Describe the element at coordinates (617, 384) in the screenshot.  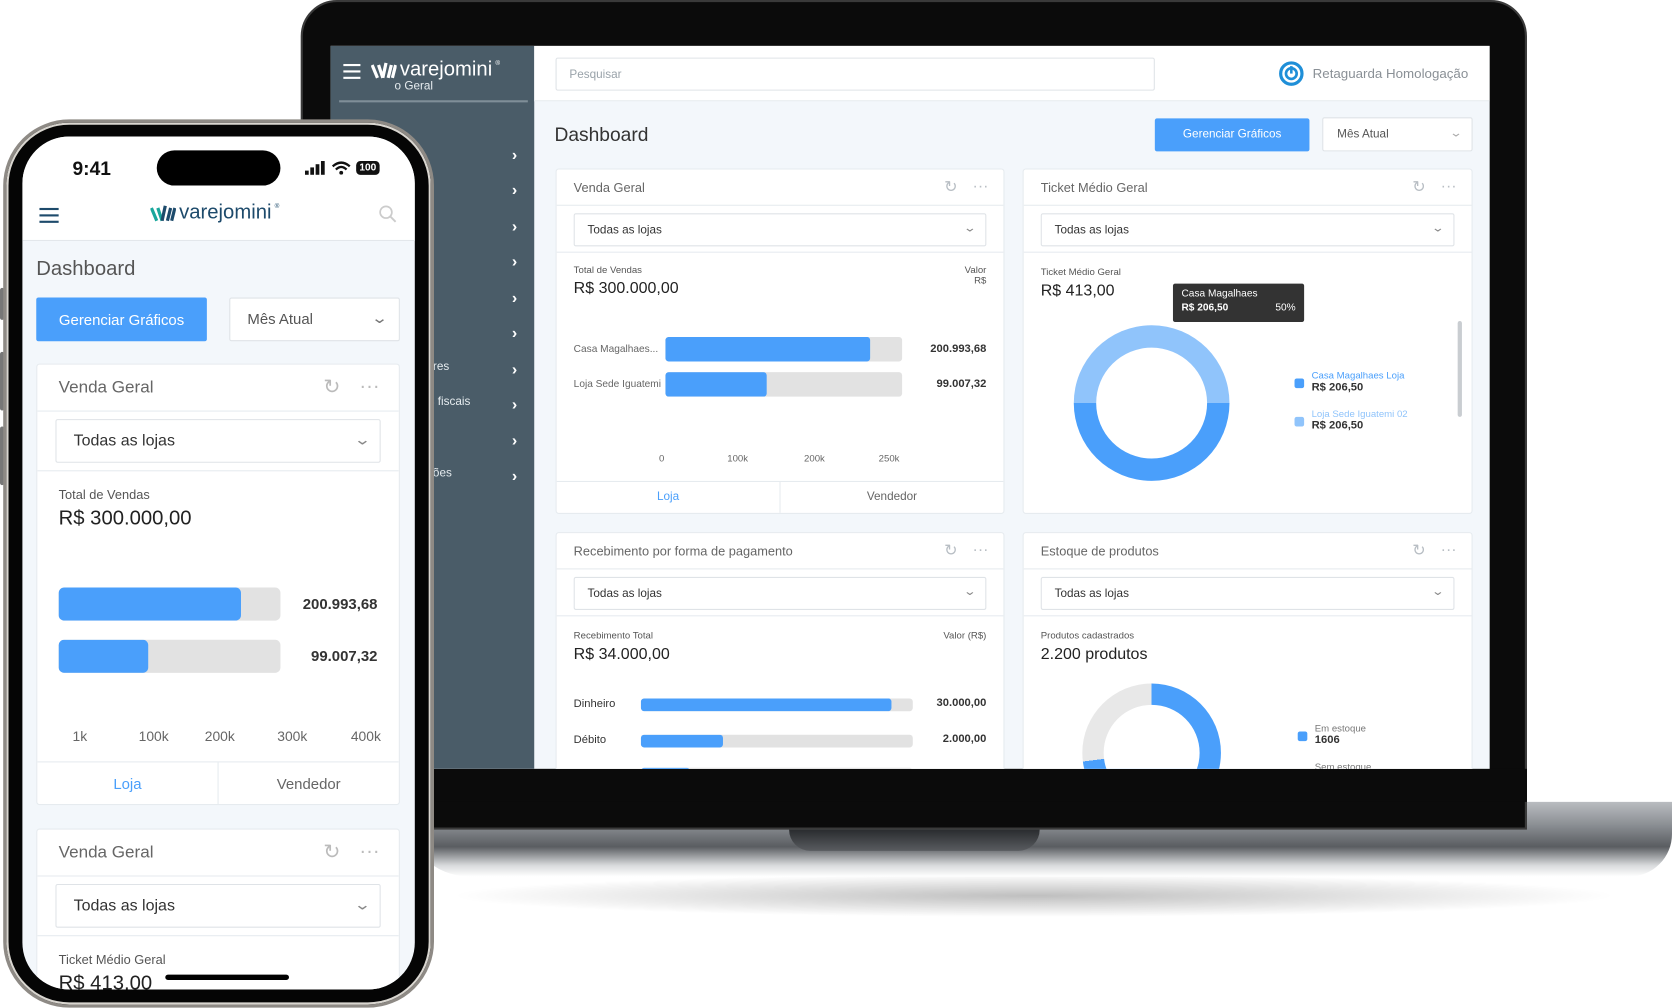
I see `bar-label: Loja Sede Iguatemi` at that location.